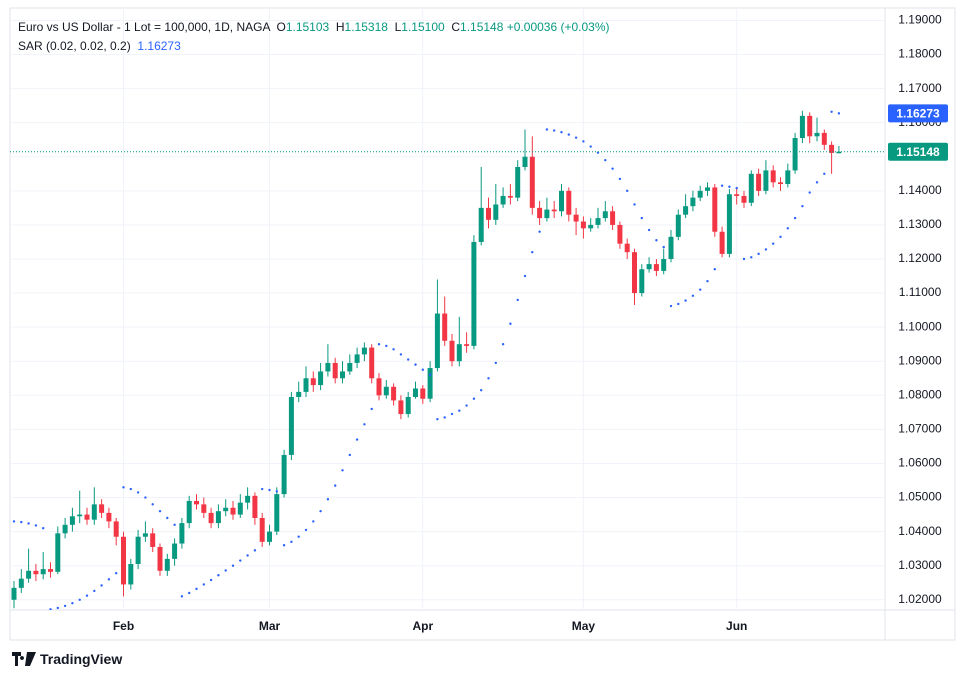 The height and width of the screenshot is (680, 965). Describe the element at coordinates (920, 54) in the screenshot. I see `y-tick-label: 1.18000` at that location.